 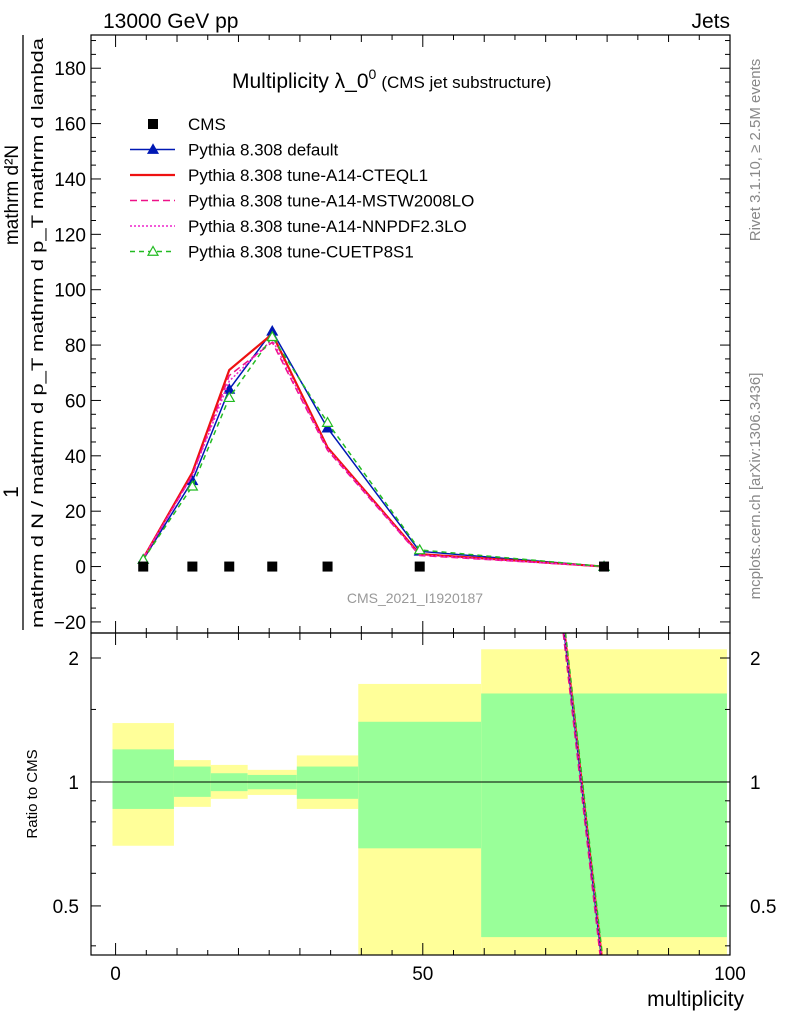 I want to click on ratio-tick-label-left: 0.5, so click(x=66, y=907).